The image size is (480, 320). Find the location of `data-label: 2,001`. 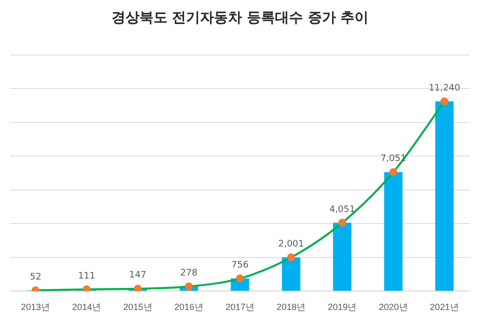

data-label: 2,001 is located at coordinates (291, 244).